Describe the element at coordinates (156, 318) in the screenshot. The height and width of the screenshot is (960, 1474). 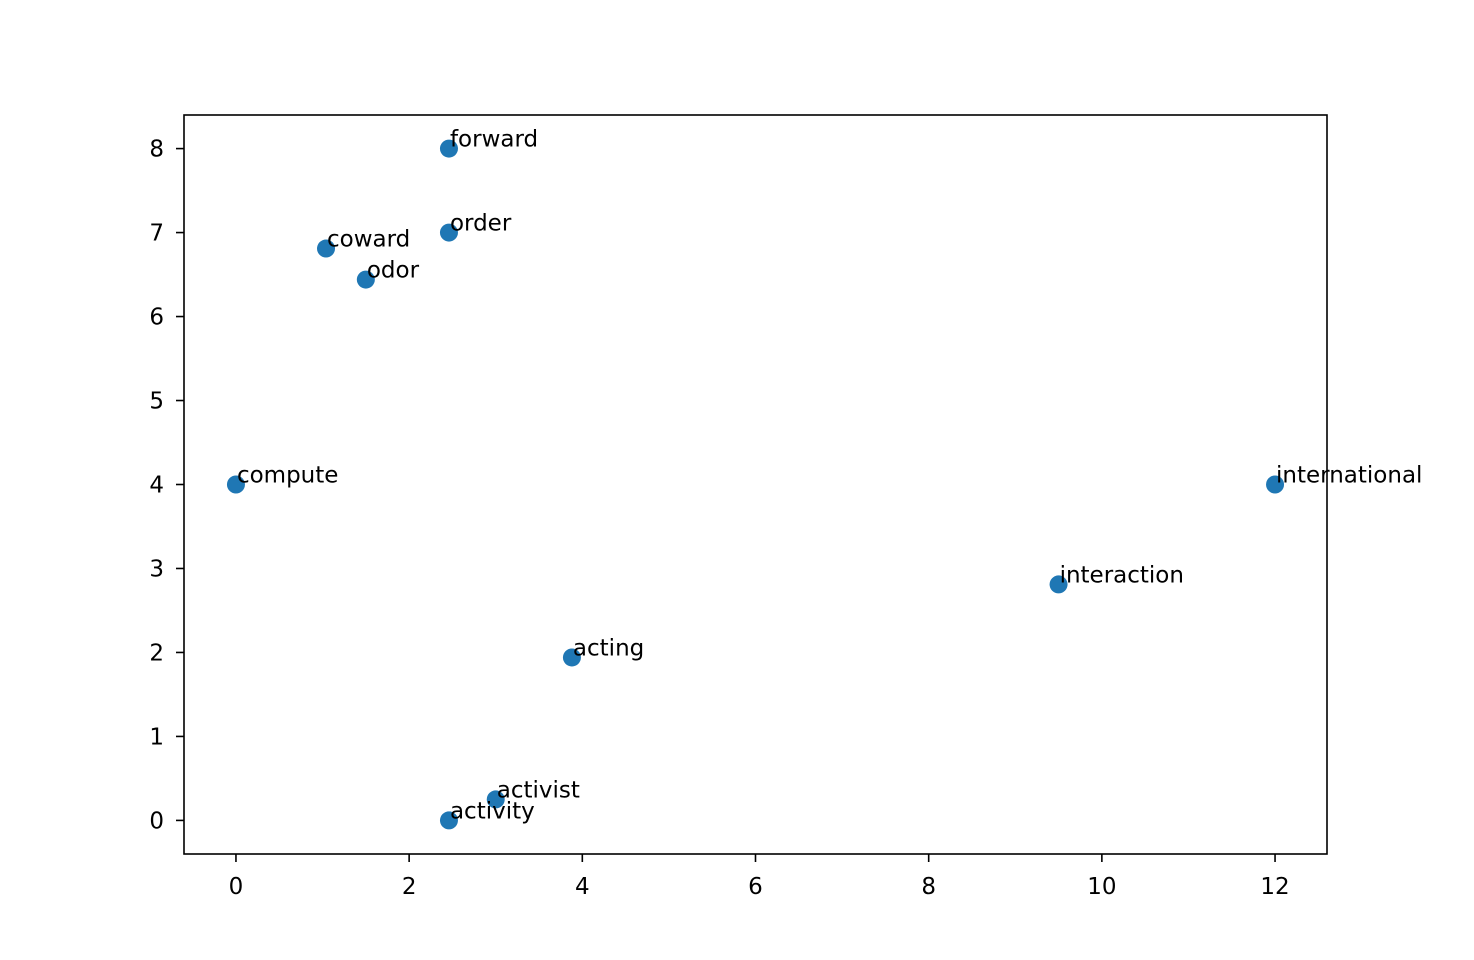
I see `y-tick-label: 6` at that location.